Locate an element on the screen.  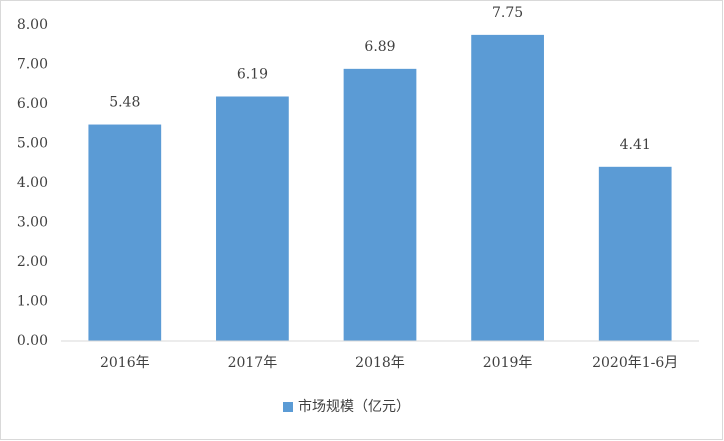
y-tick-label: 3.00 is located at coordinates (32, 223).